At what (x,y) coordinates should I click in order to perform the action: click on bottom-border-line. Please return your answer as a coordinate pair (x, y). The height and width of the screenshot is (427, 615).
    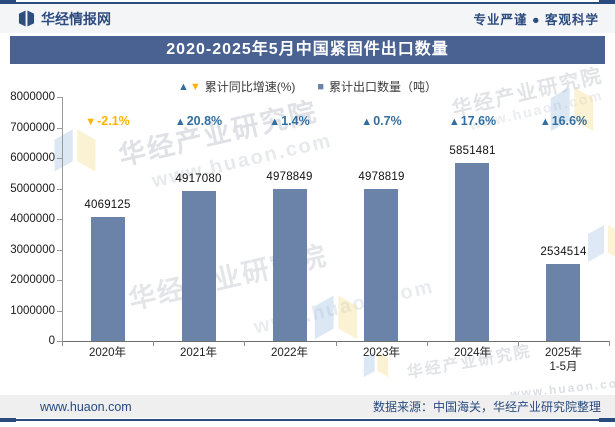
    Looking at the image, I should click on (307, 420).